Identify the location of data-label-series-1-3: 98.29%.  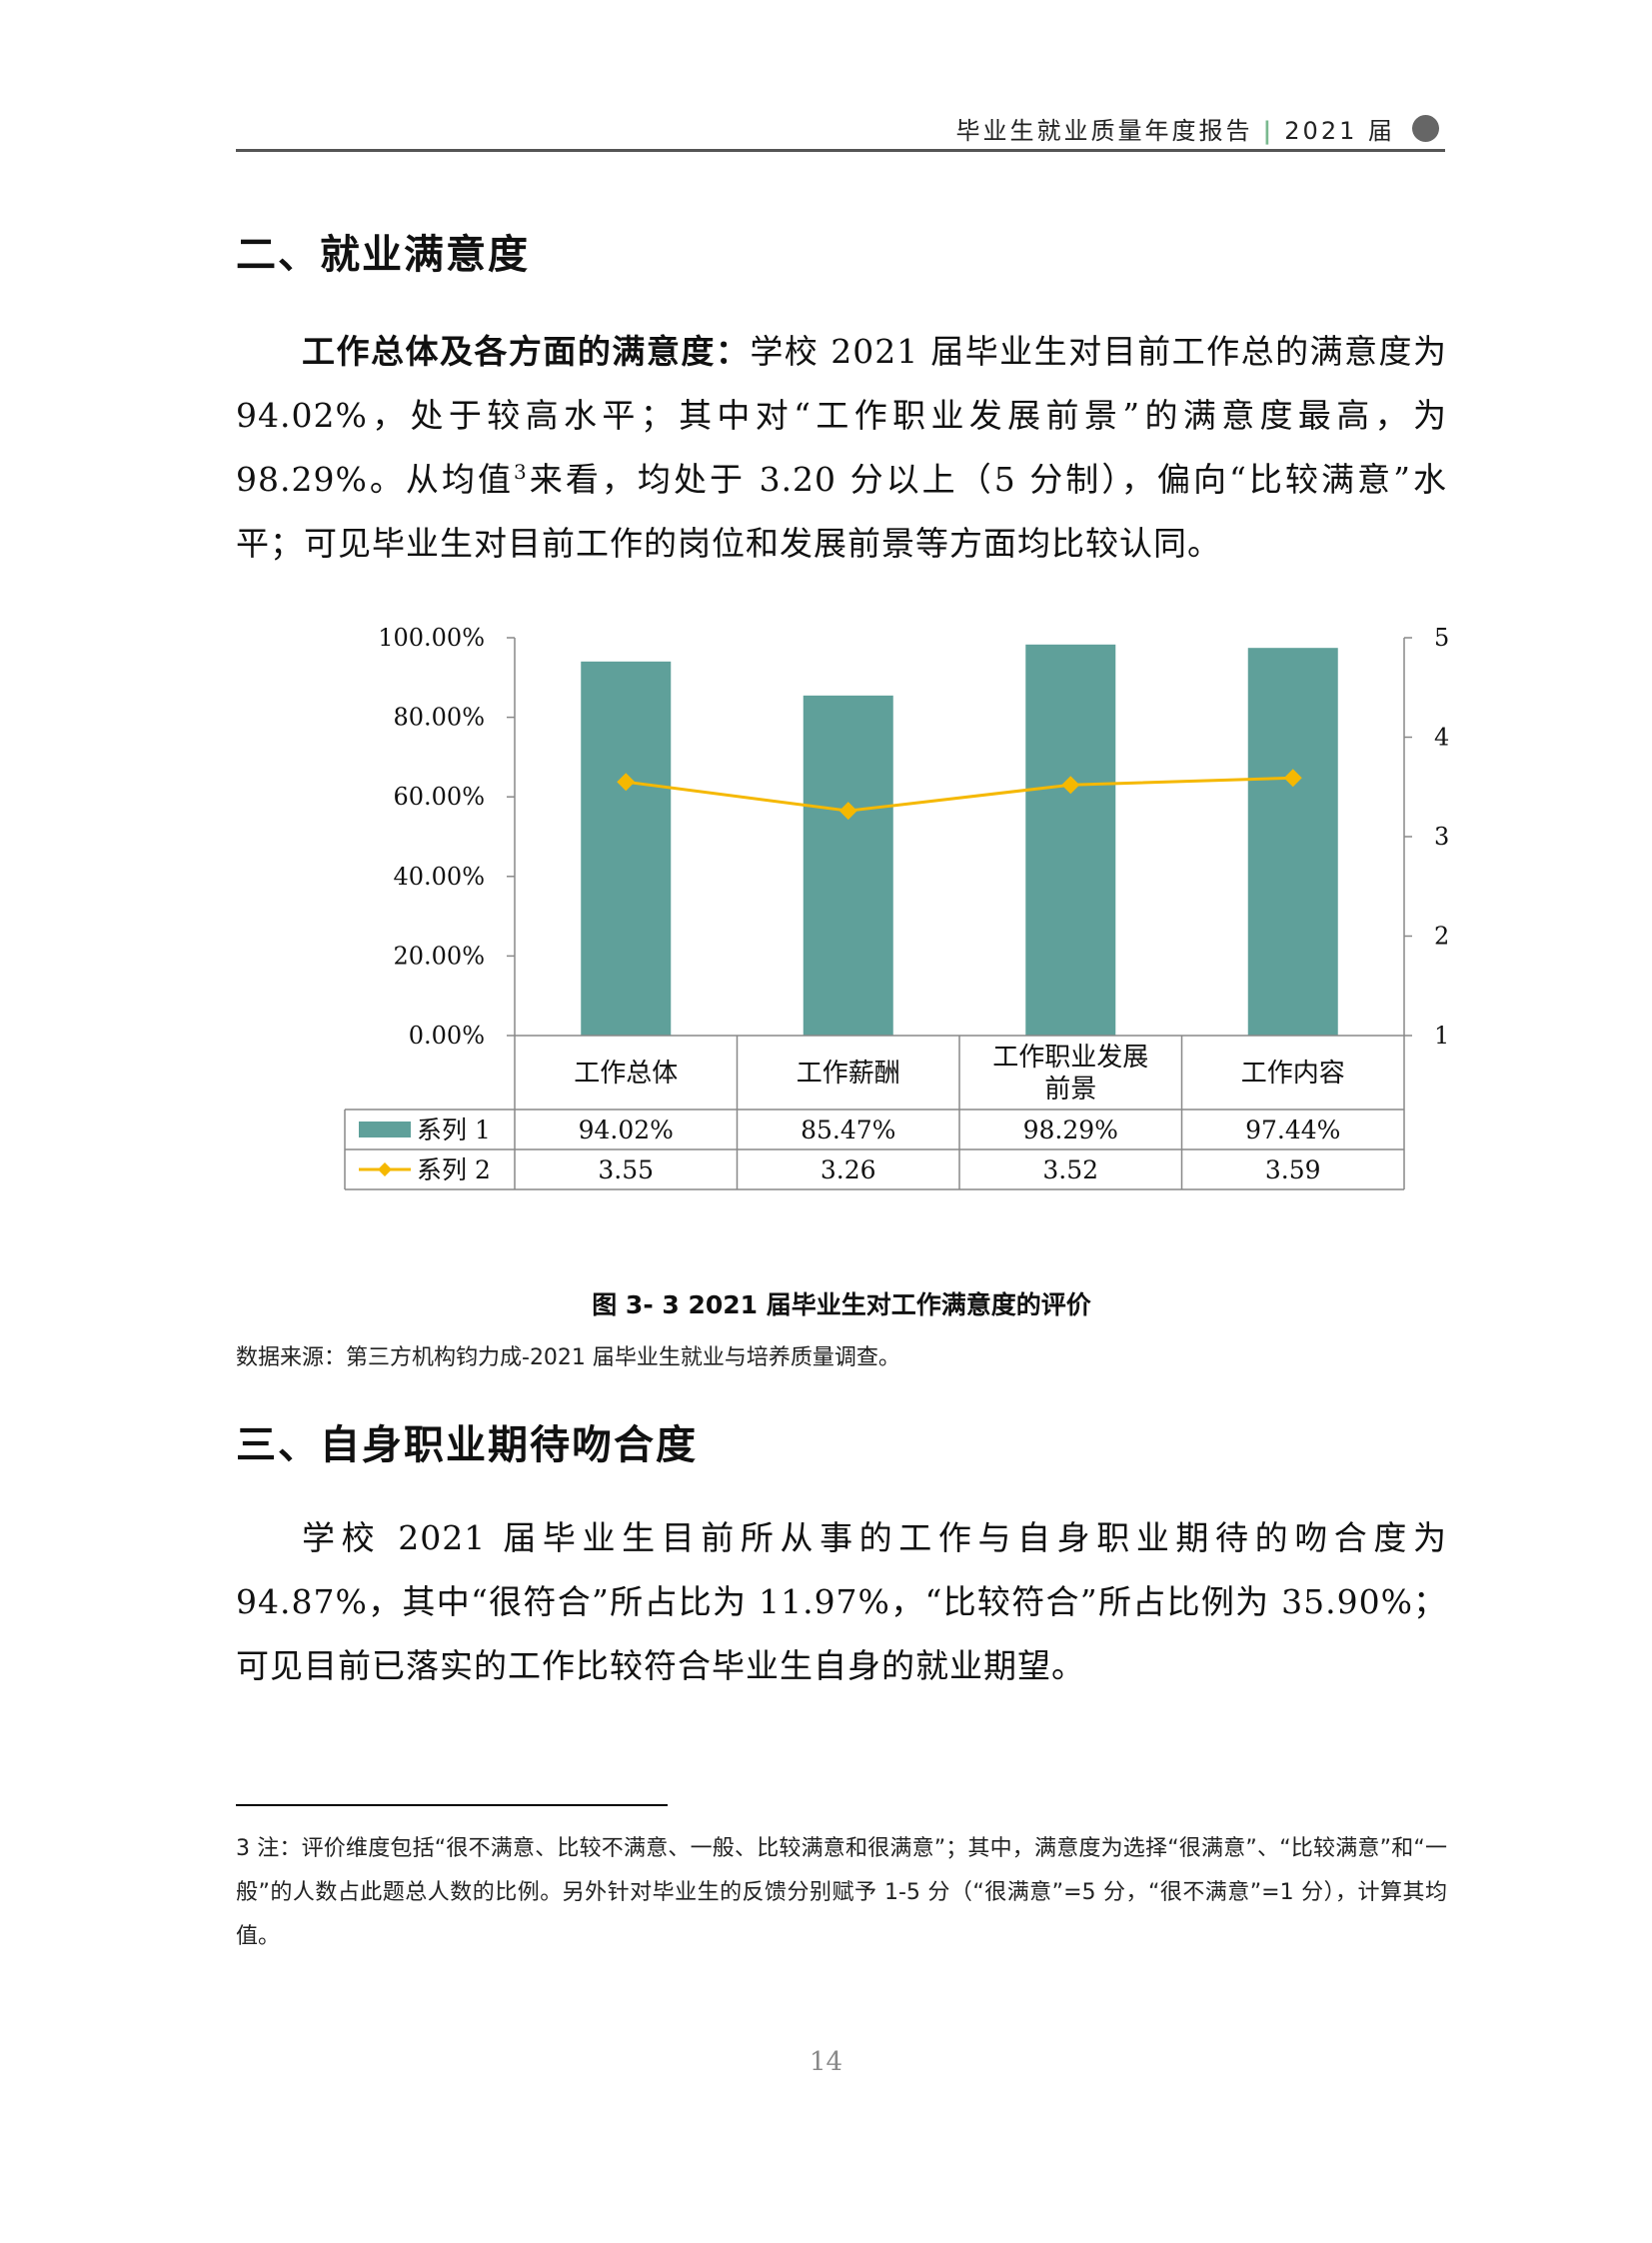
(1070, 1130).